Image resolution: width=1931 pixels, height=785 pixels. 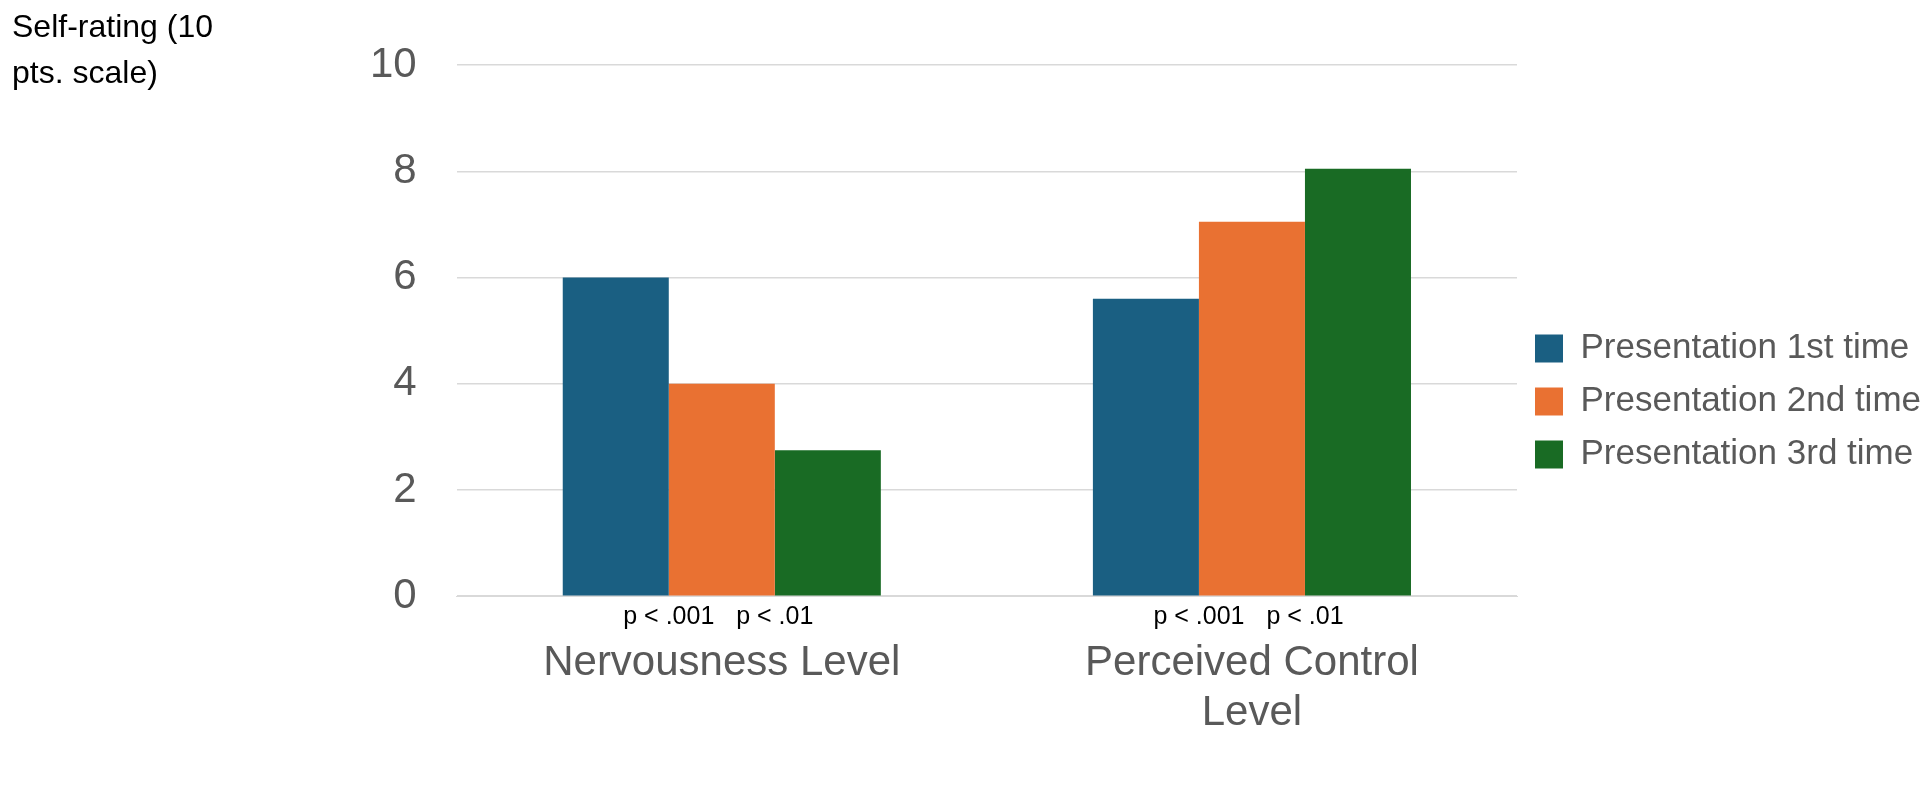 I want to click on legend-label: Presentation 2nd time, so click(x=1750, y=399).